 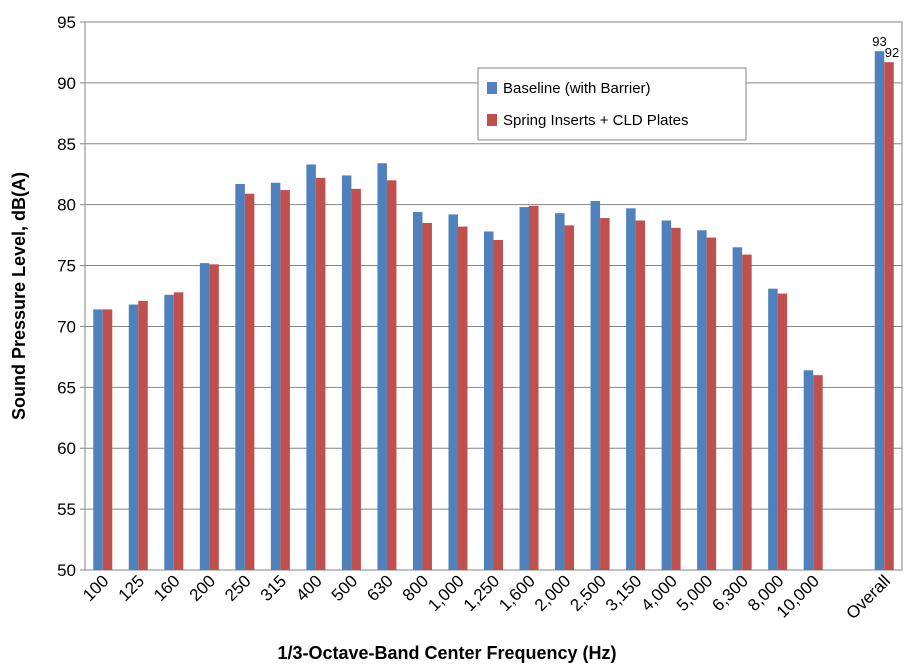 What do you see at coordinates (517, 593) in the screenshot?
I see `x-tick-label: 1,600` at bounding box center [517, 593].